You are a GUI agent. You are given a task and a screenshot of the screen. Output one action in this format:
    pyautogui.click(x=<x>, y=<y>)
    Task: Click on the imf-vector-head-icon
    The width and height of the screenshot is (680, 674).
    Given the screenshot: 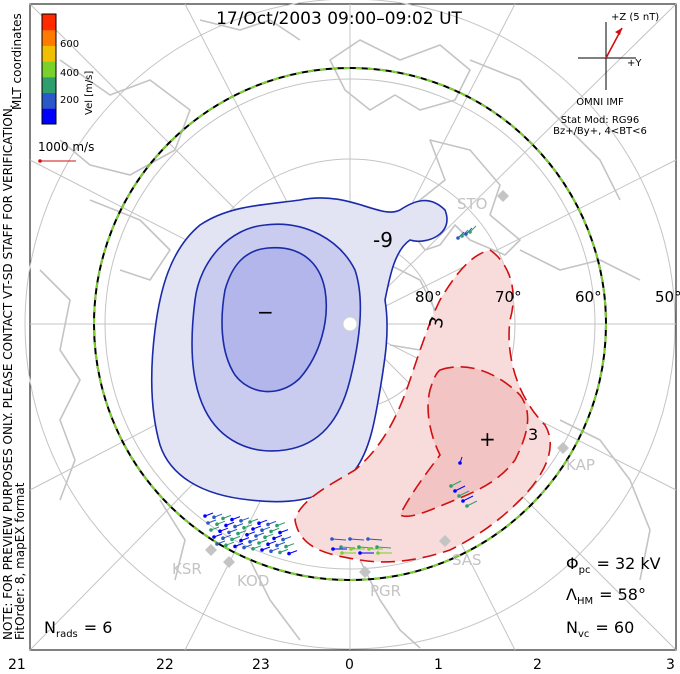 What is the action you would take?
    pyautogui.click(x=618, y=31)
    